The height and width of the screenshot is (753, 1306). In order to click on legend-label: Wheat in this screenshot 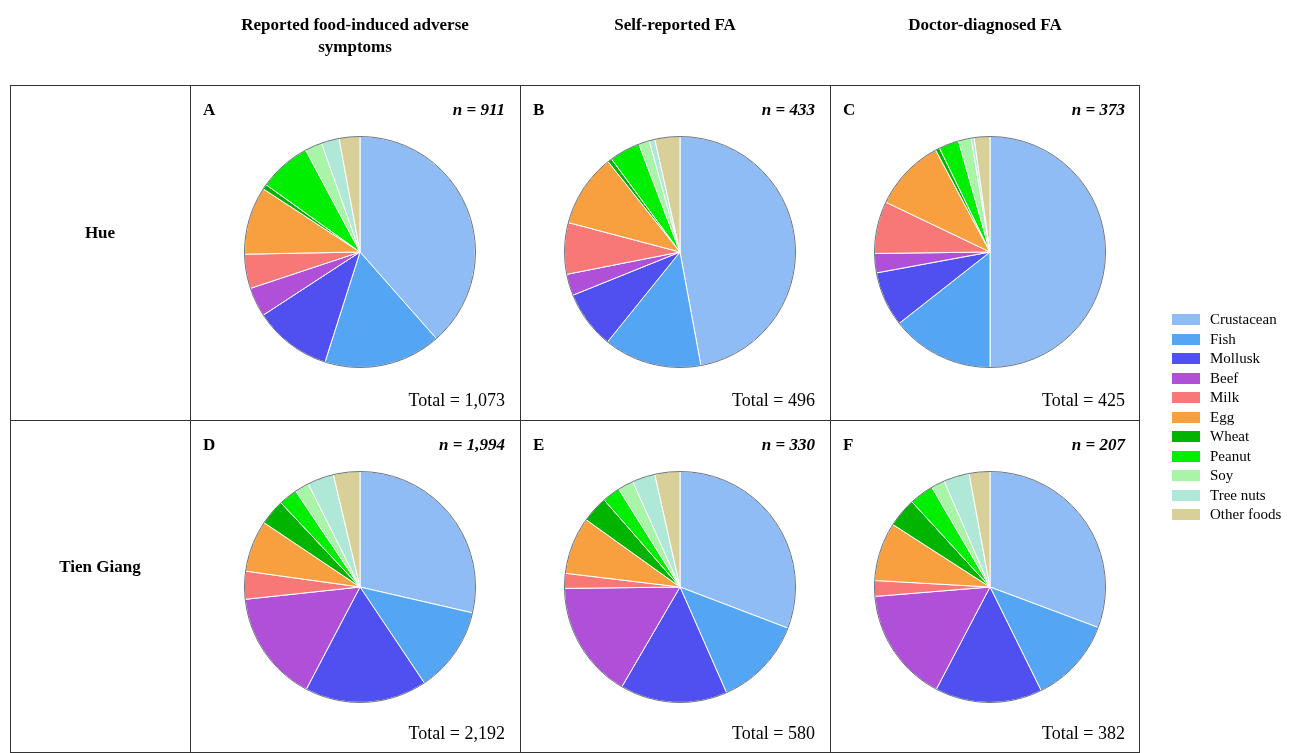, I will do `click(1230, 436)`.